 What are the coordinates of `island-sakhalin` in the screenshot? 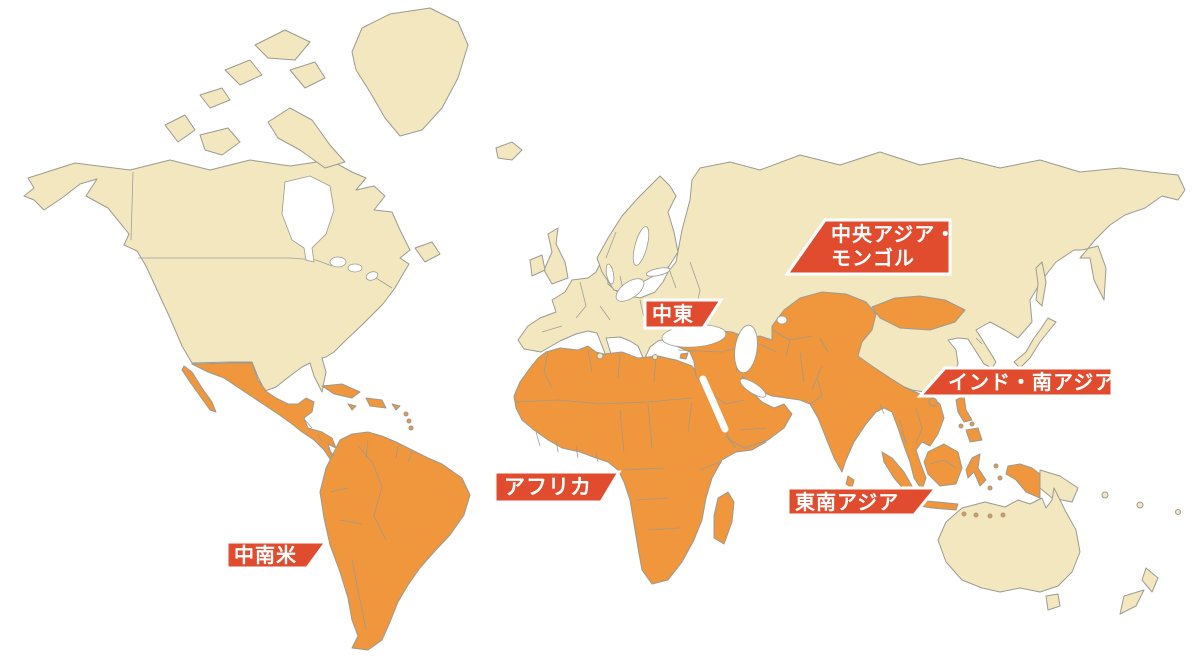 It's located at (1041, 284).